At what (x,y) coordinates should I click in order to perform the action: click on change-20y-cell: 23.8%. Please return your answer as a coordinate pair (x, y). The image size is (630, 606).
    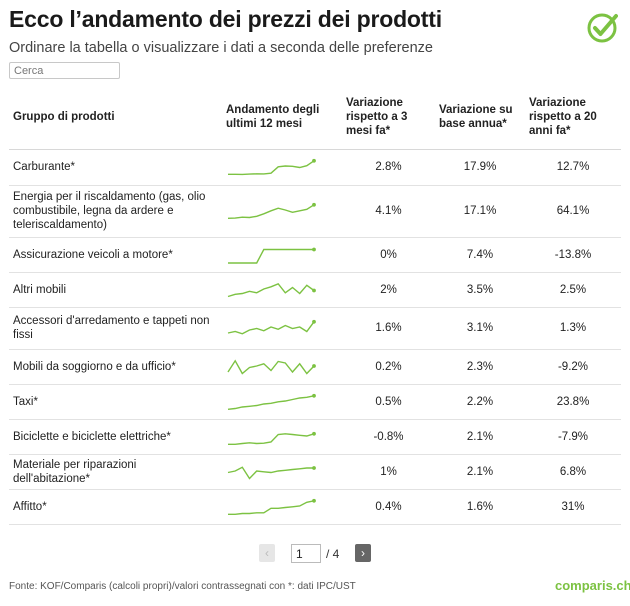
    Looking at the image, I should click on (573, 402).